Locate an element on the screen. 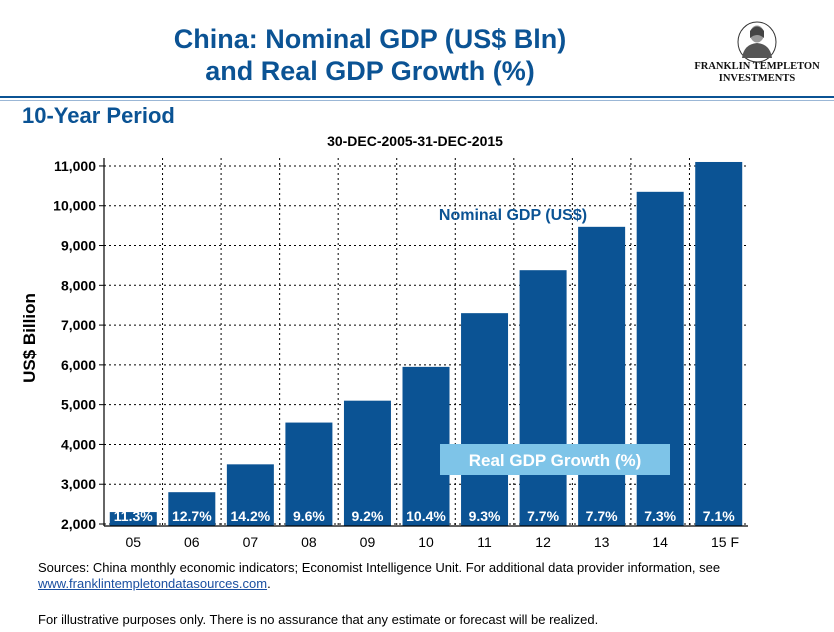 This screenshot has height=632, width=834. x-tick-label: 07 is located at coordinates (251, 542).